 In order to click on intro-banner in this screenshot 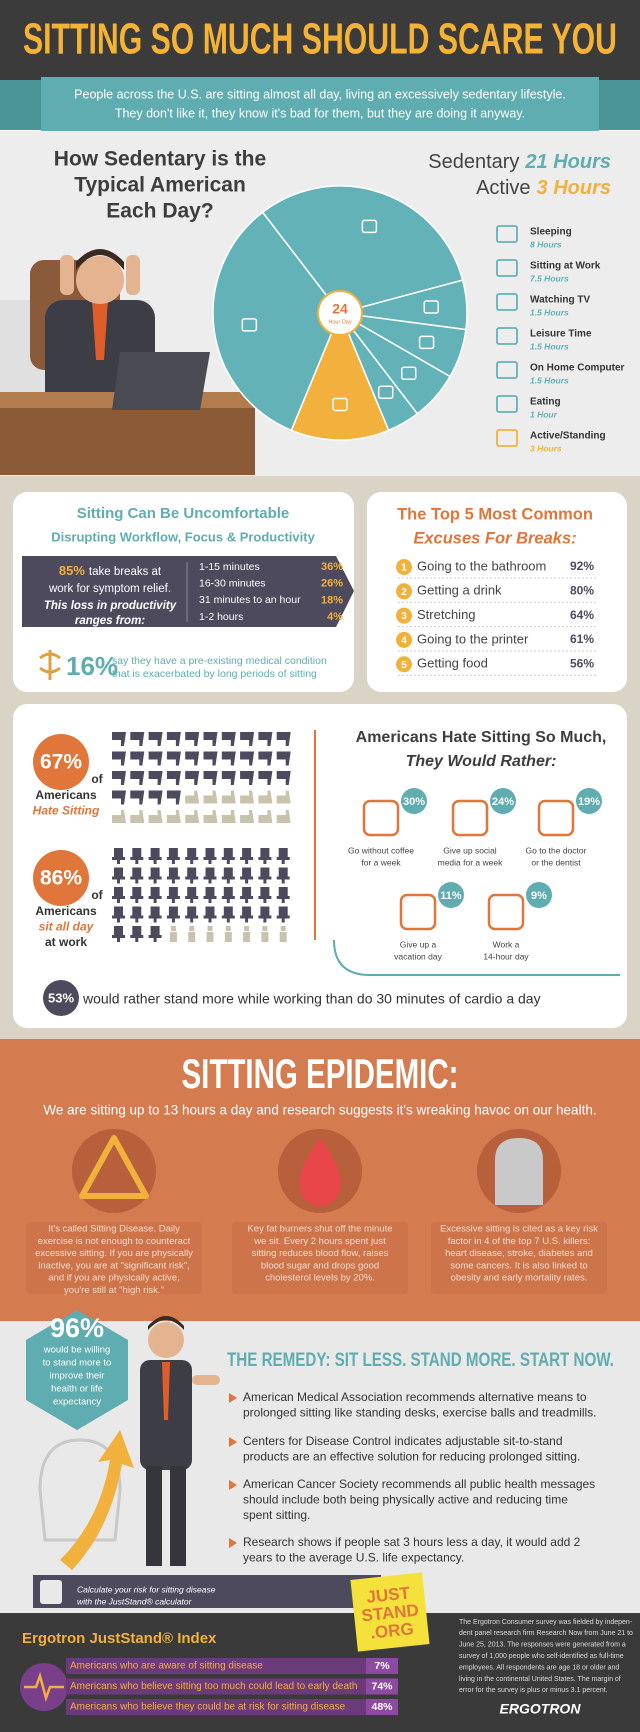, I will do `click(320, 104)`.